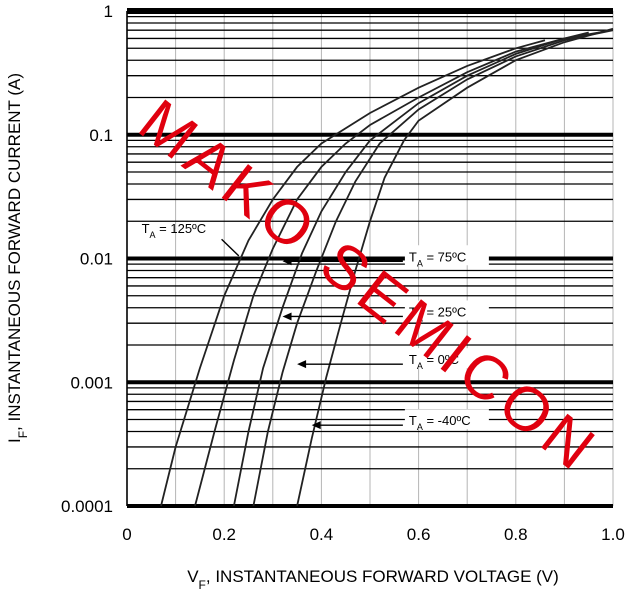 This screenshot has height=596, width=630. Describe the element at coordinates (516, 534) in the screenshot. I see `x-tick-label: 0.8` at that location.